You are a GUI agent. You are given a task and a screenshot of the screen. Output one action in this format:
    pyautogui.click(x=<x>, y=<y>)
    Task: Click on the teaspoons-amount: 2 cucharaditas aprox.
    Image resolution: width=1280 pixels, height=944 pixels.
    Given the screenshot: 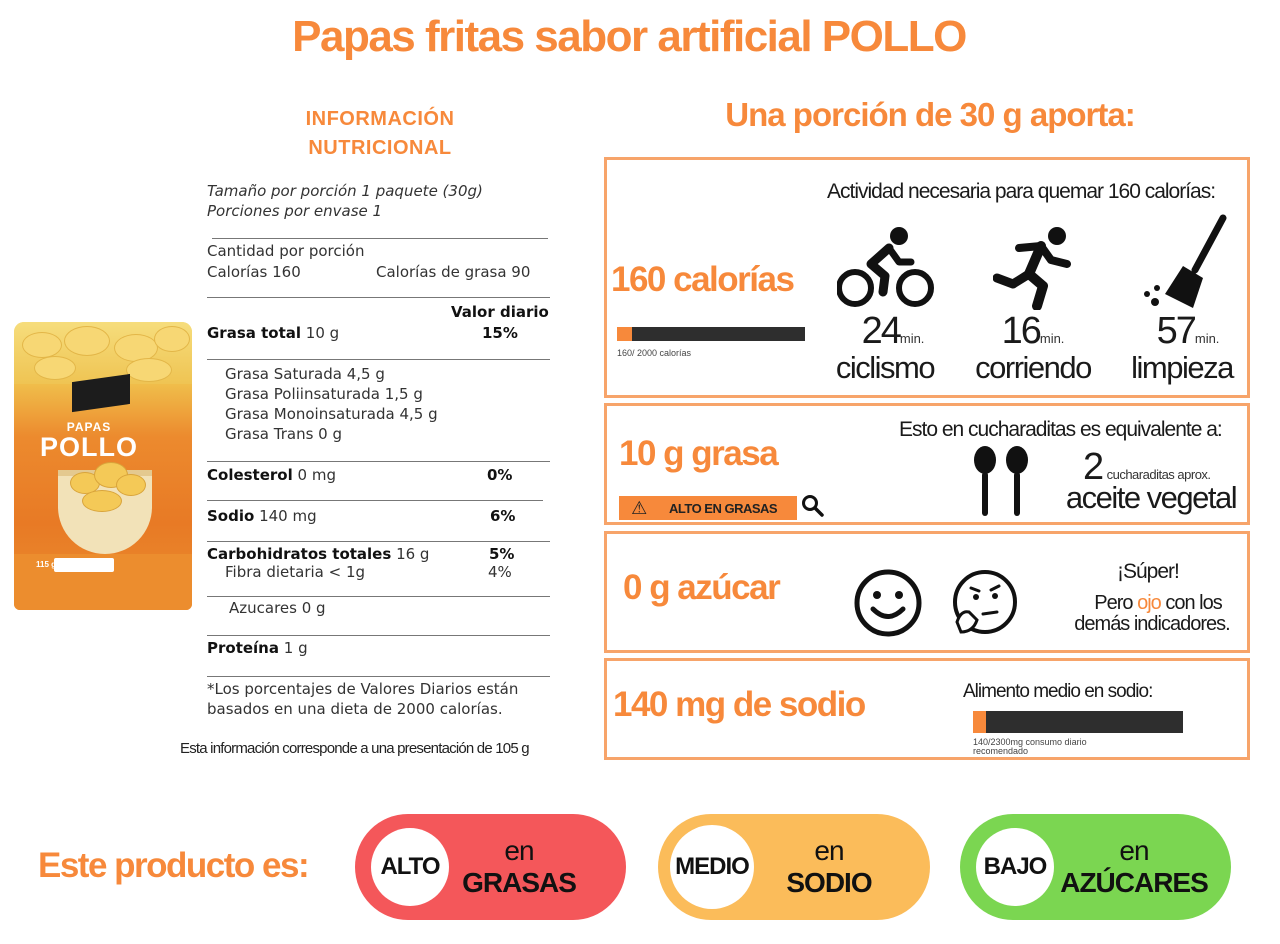 What is the action you would take?
    pyautogui.click(x=1147, y=467)
    